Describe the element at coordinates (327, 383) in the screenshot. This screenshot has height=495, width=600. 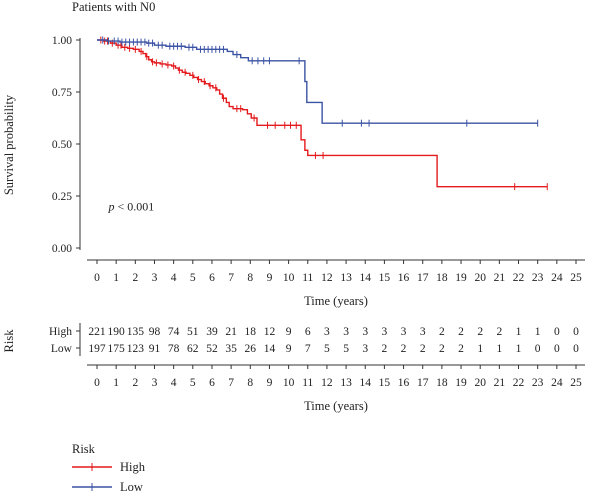
I see `risk-x-tick-label: 12` at that location.